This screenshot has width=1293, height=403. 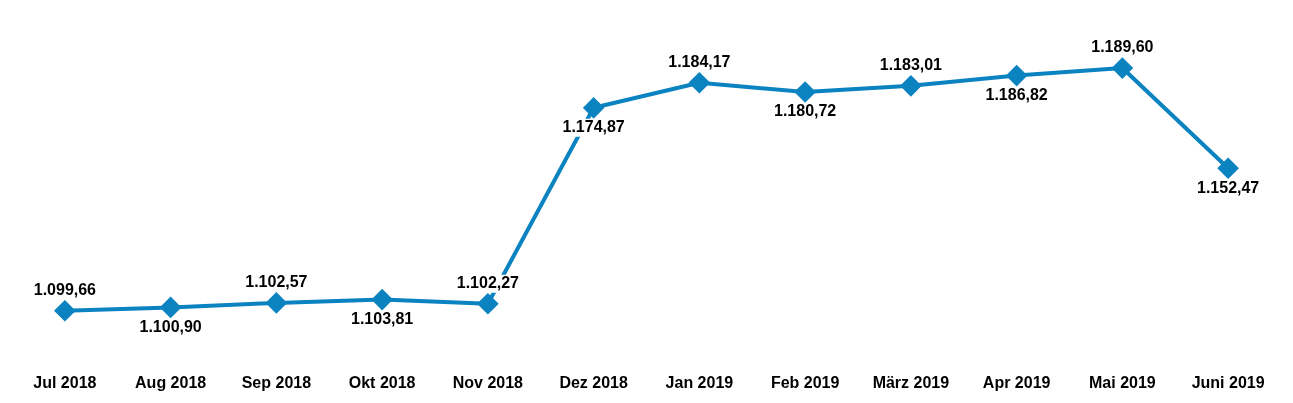 What do you see at coordinates (1122, 47) in the screenshot?
I see `data-label: 1.189,60` at bounding box center [1122, 47].